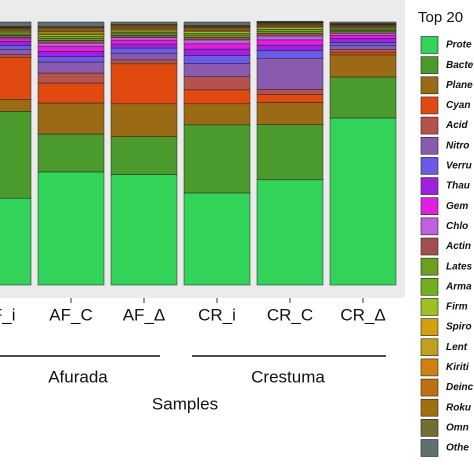  What do you see at coordinates (288, 376) in the screenshot?
I see `group-label: Crestuma` at bounding box center [288, 376].